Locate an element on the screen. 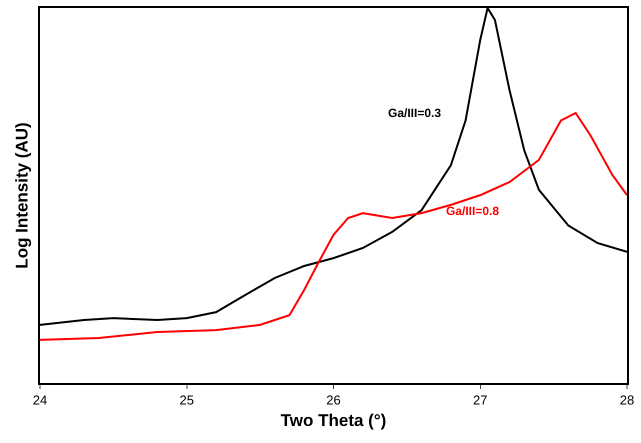 The height and width of the screenshot is (443, 641). y-axis-title: Log Intensity (AU) is located at coordinates (22, 195).